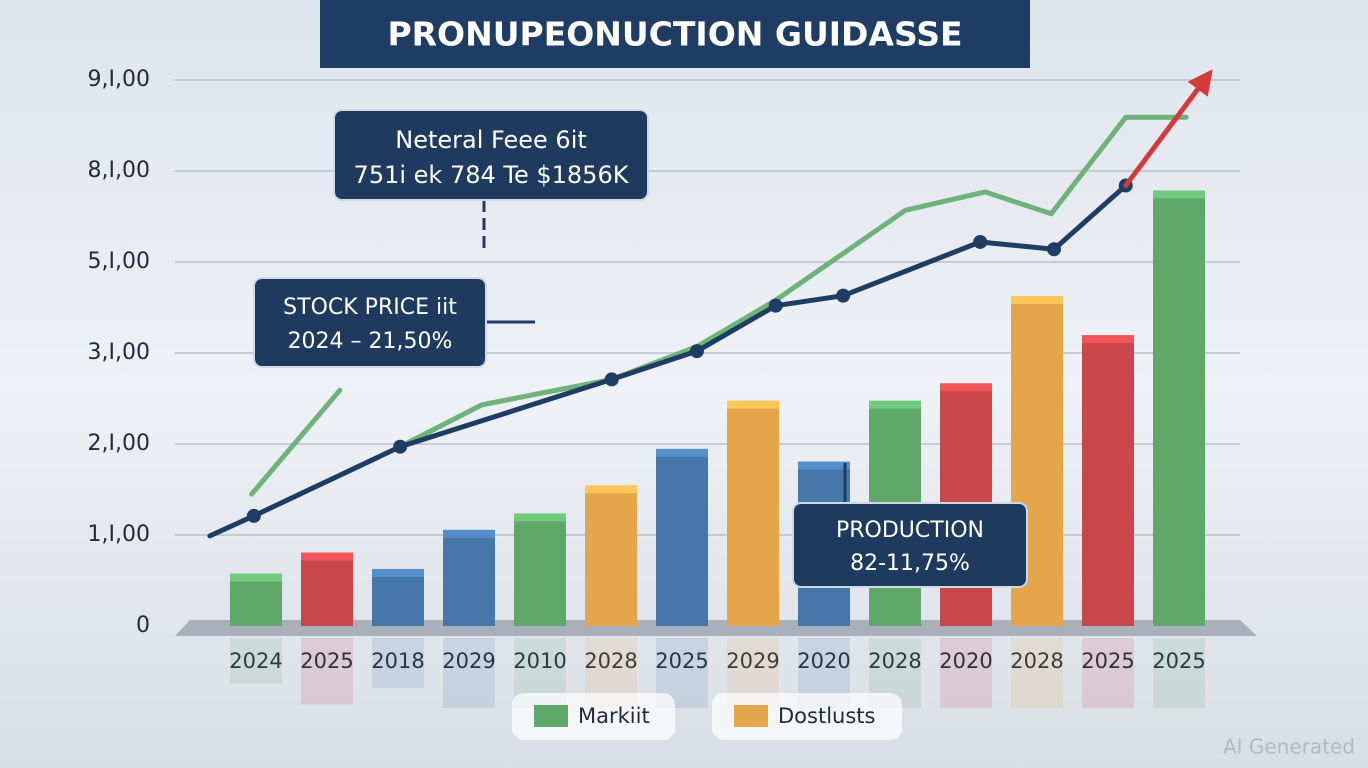 This screenshot has width=1368, height=768. I want to click on annotation: STOCK PRICE iit 2024 – 21,50%, so click(370, 322).